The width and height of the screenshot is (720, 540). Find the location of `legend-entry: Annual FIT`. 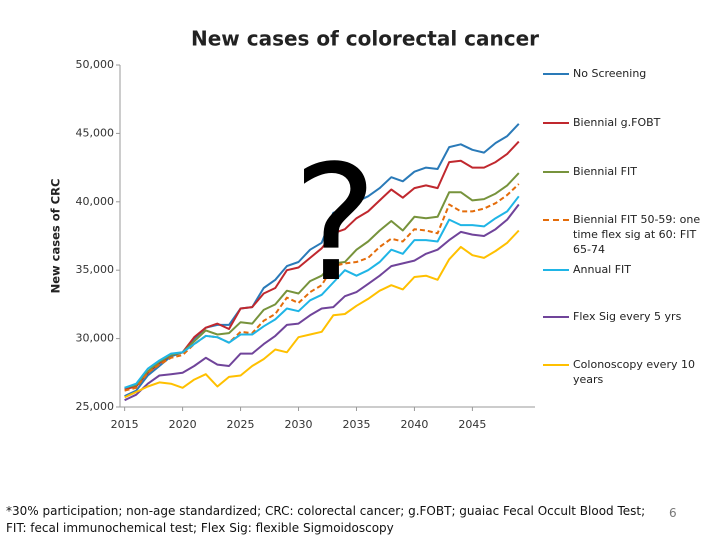

legend-entry: Annual FIT is located at coordinates (629, 269).